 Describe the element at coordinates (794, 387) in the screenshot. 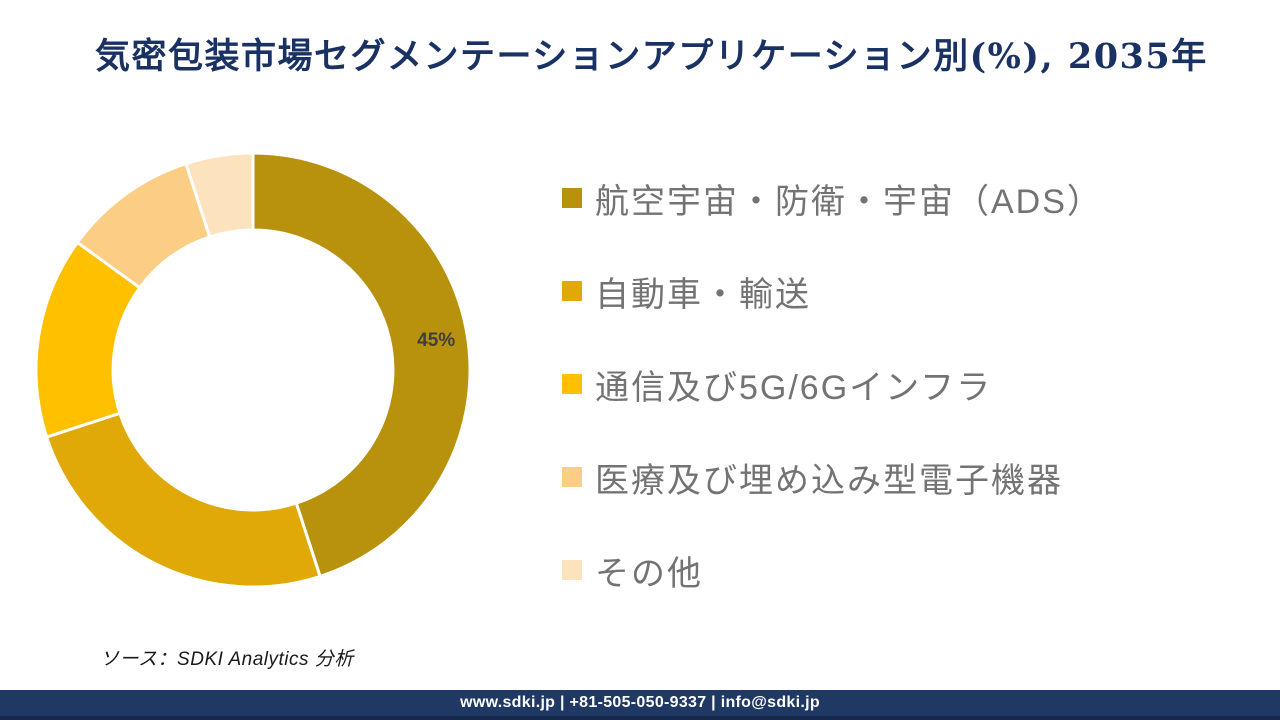

I see `legend-item-label: 通信及び5G/6Gインフラ` at that location.